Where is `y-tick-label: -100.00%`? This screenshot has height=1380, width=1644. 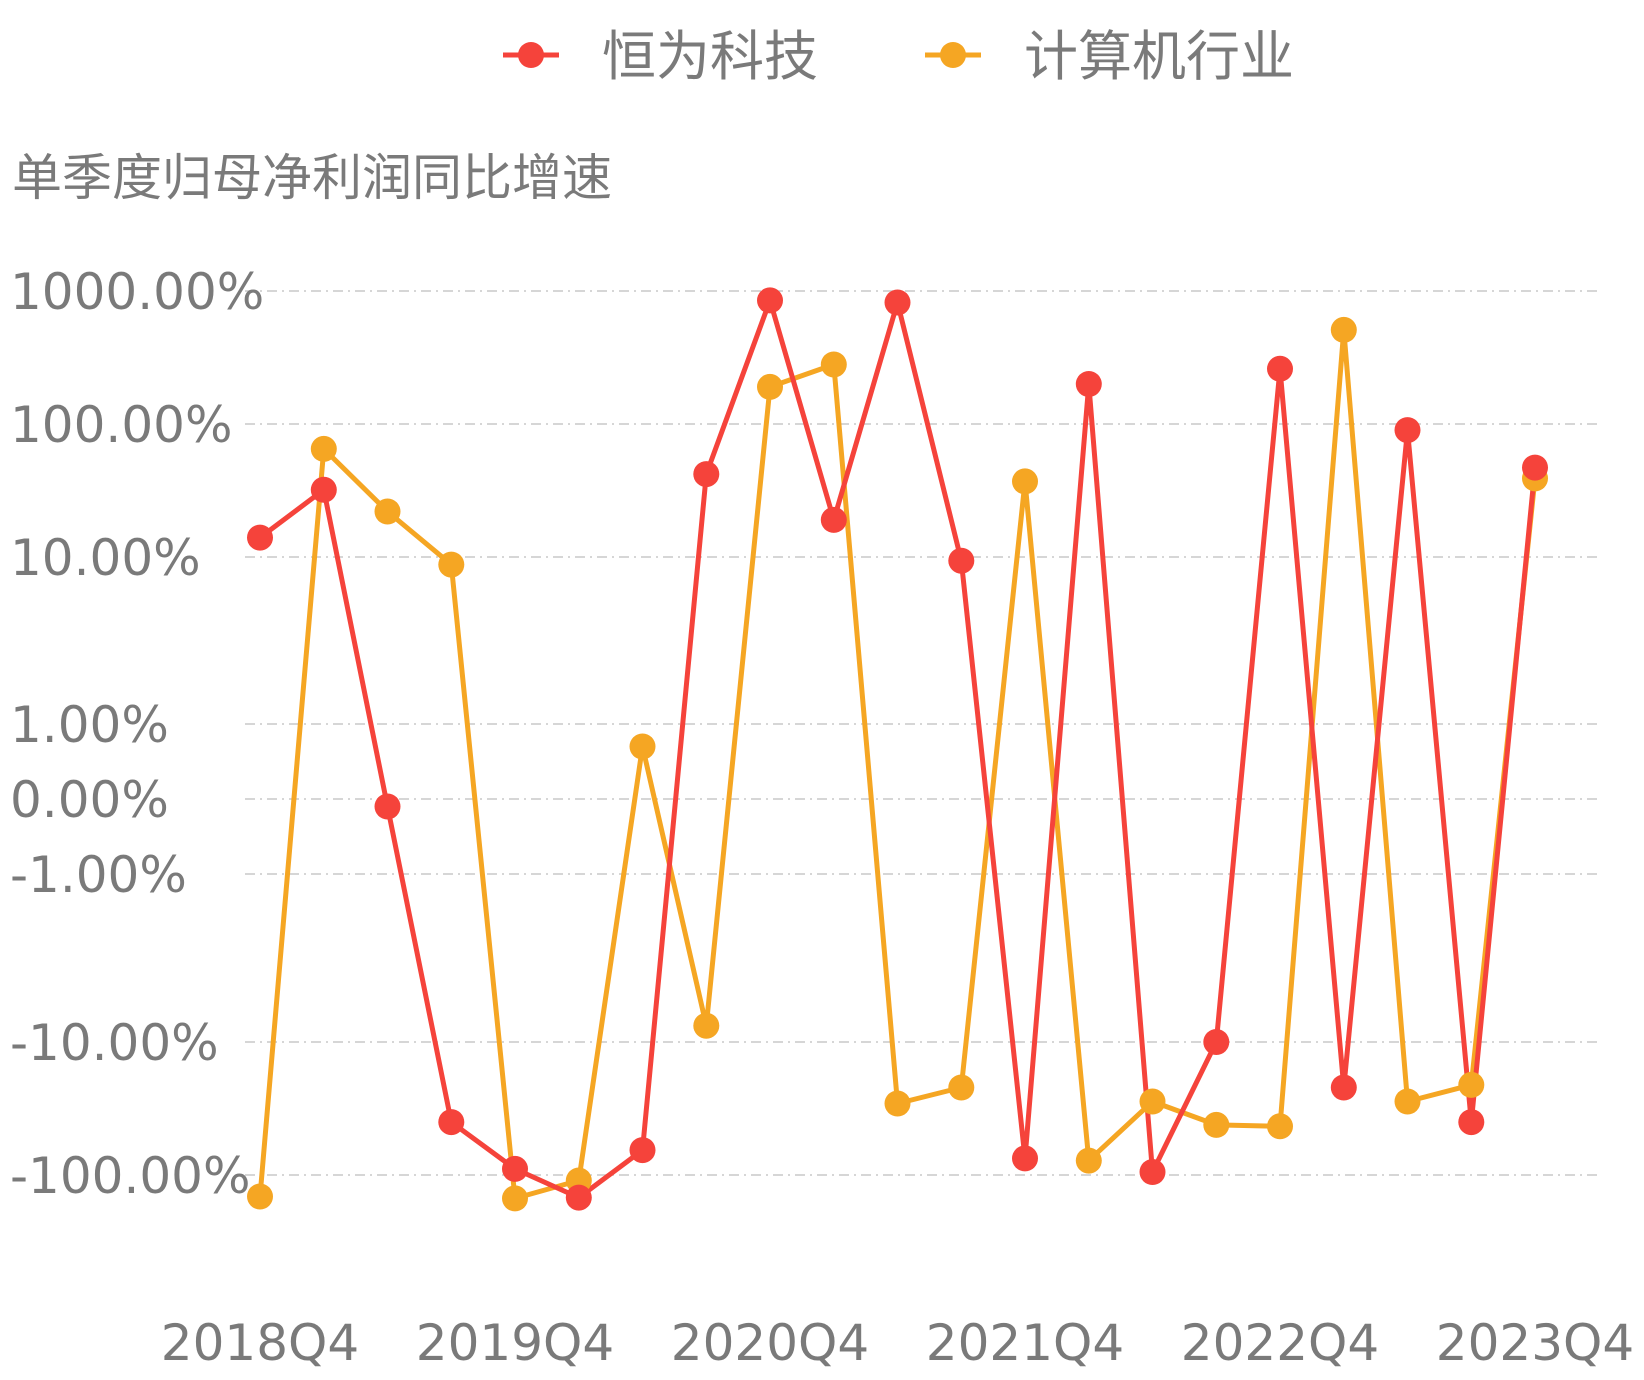 y-tick-label: -100.00% is located at coordinates (130, 1176).